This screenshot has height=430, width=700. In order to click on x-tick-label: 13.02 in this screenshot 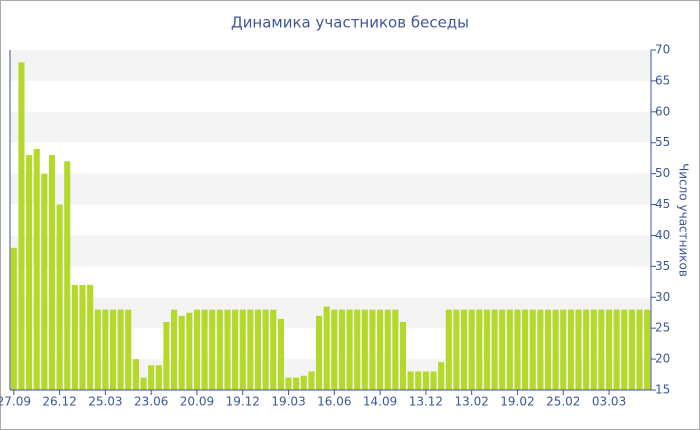, I will do `click(471, 402)`.